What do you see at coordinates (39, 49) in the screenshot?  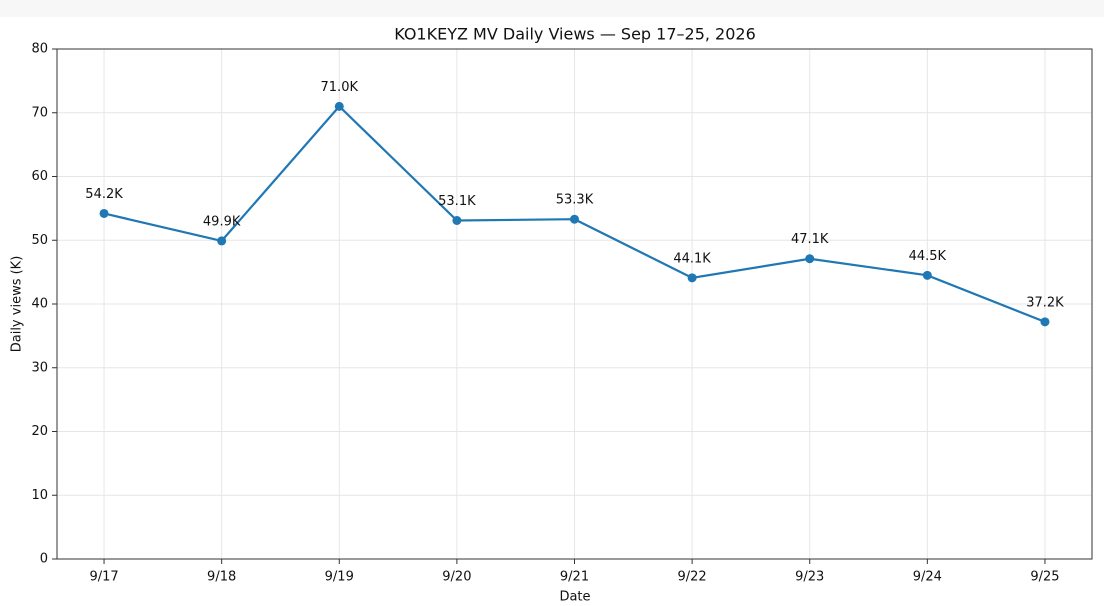 I see `y-tick-label: 80` at bounding box center [39, 49].